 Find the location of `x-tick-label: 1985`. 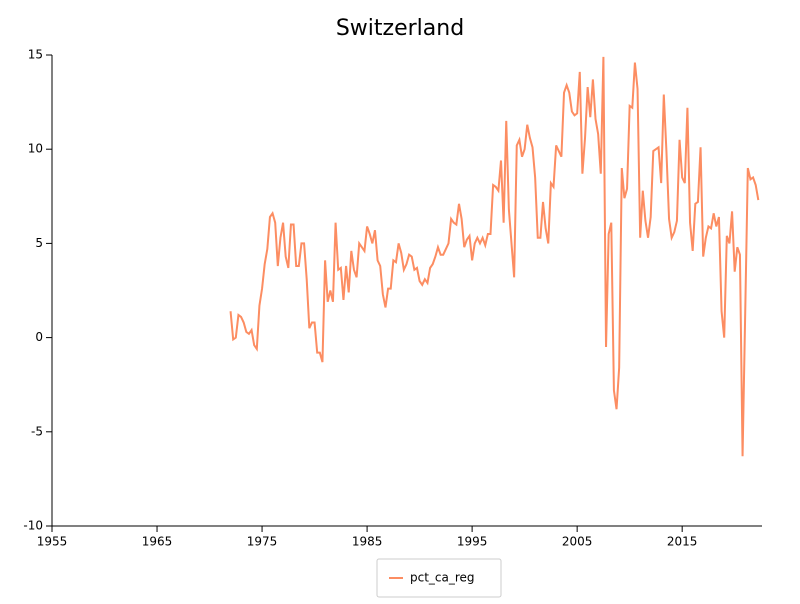

x-tick-label: 1985 is located at coordinates (367, 542).